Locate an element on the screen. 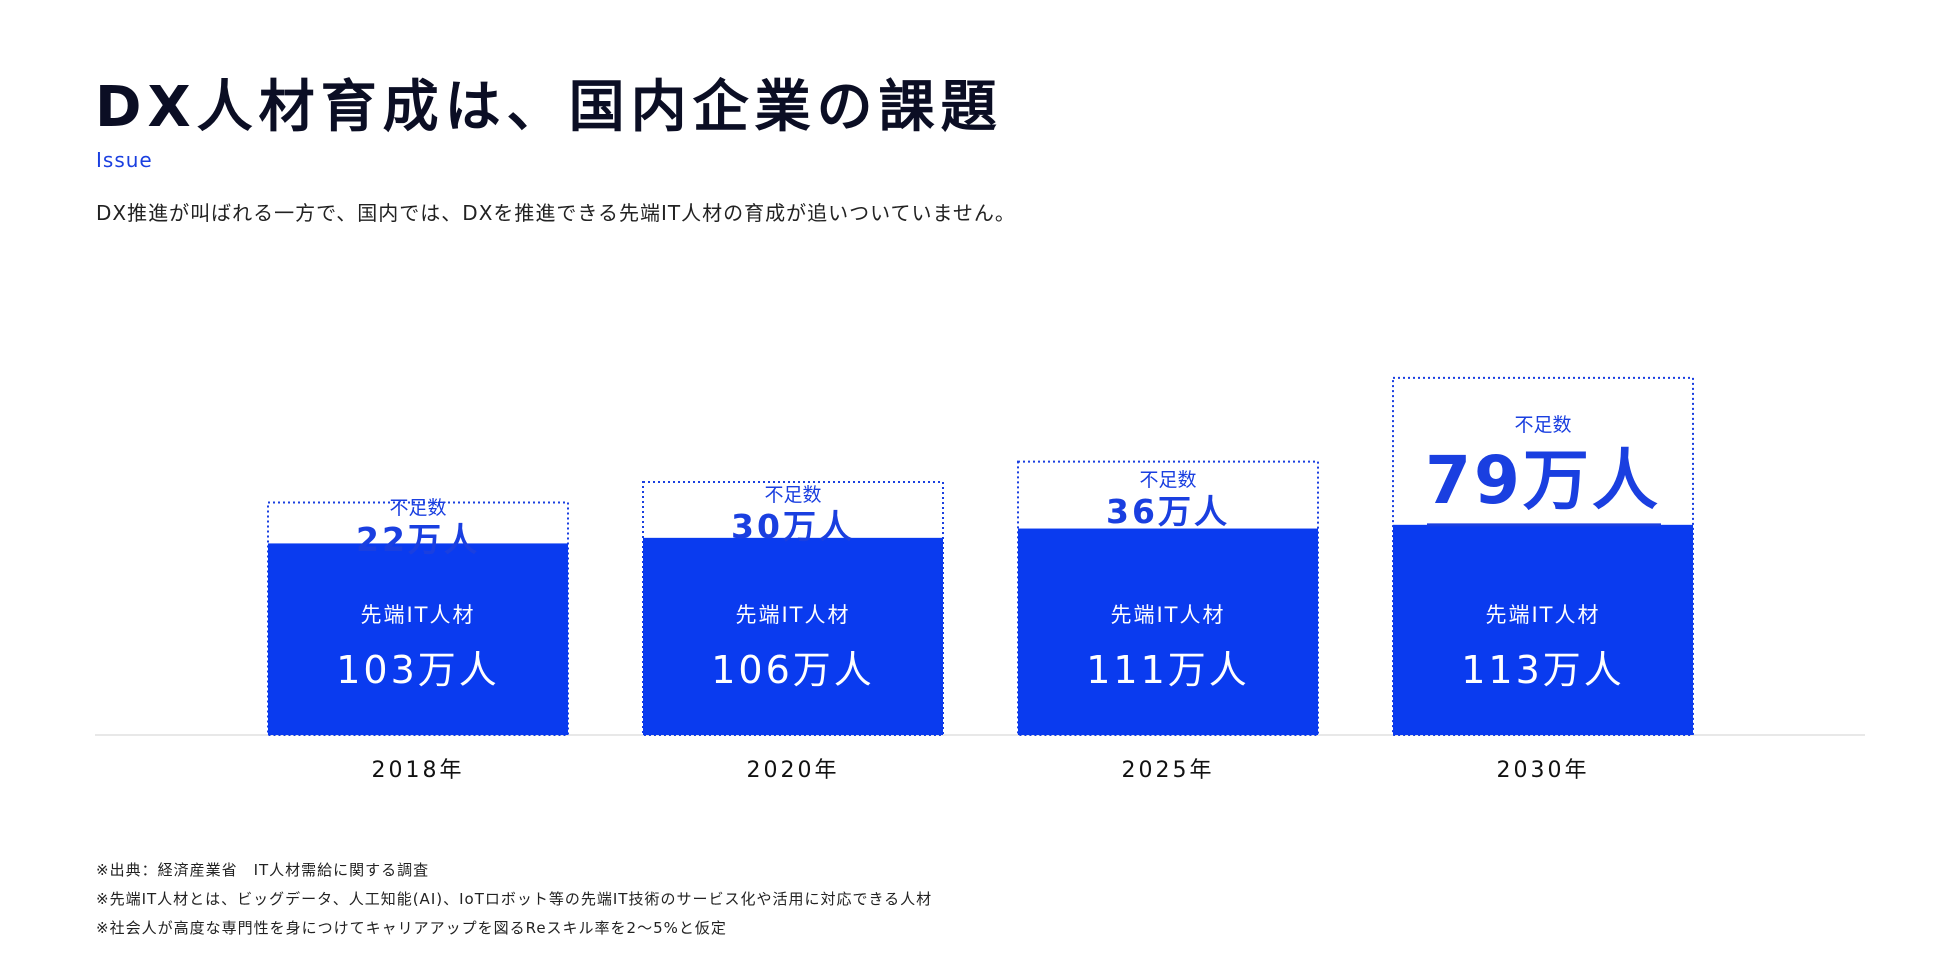 This screenshot has width=1950, height=966. talent-label-2: 先端IT人材 is located at coordinates (792, 615).